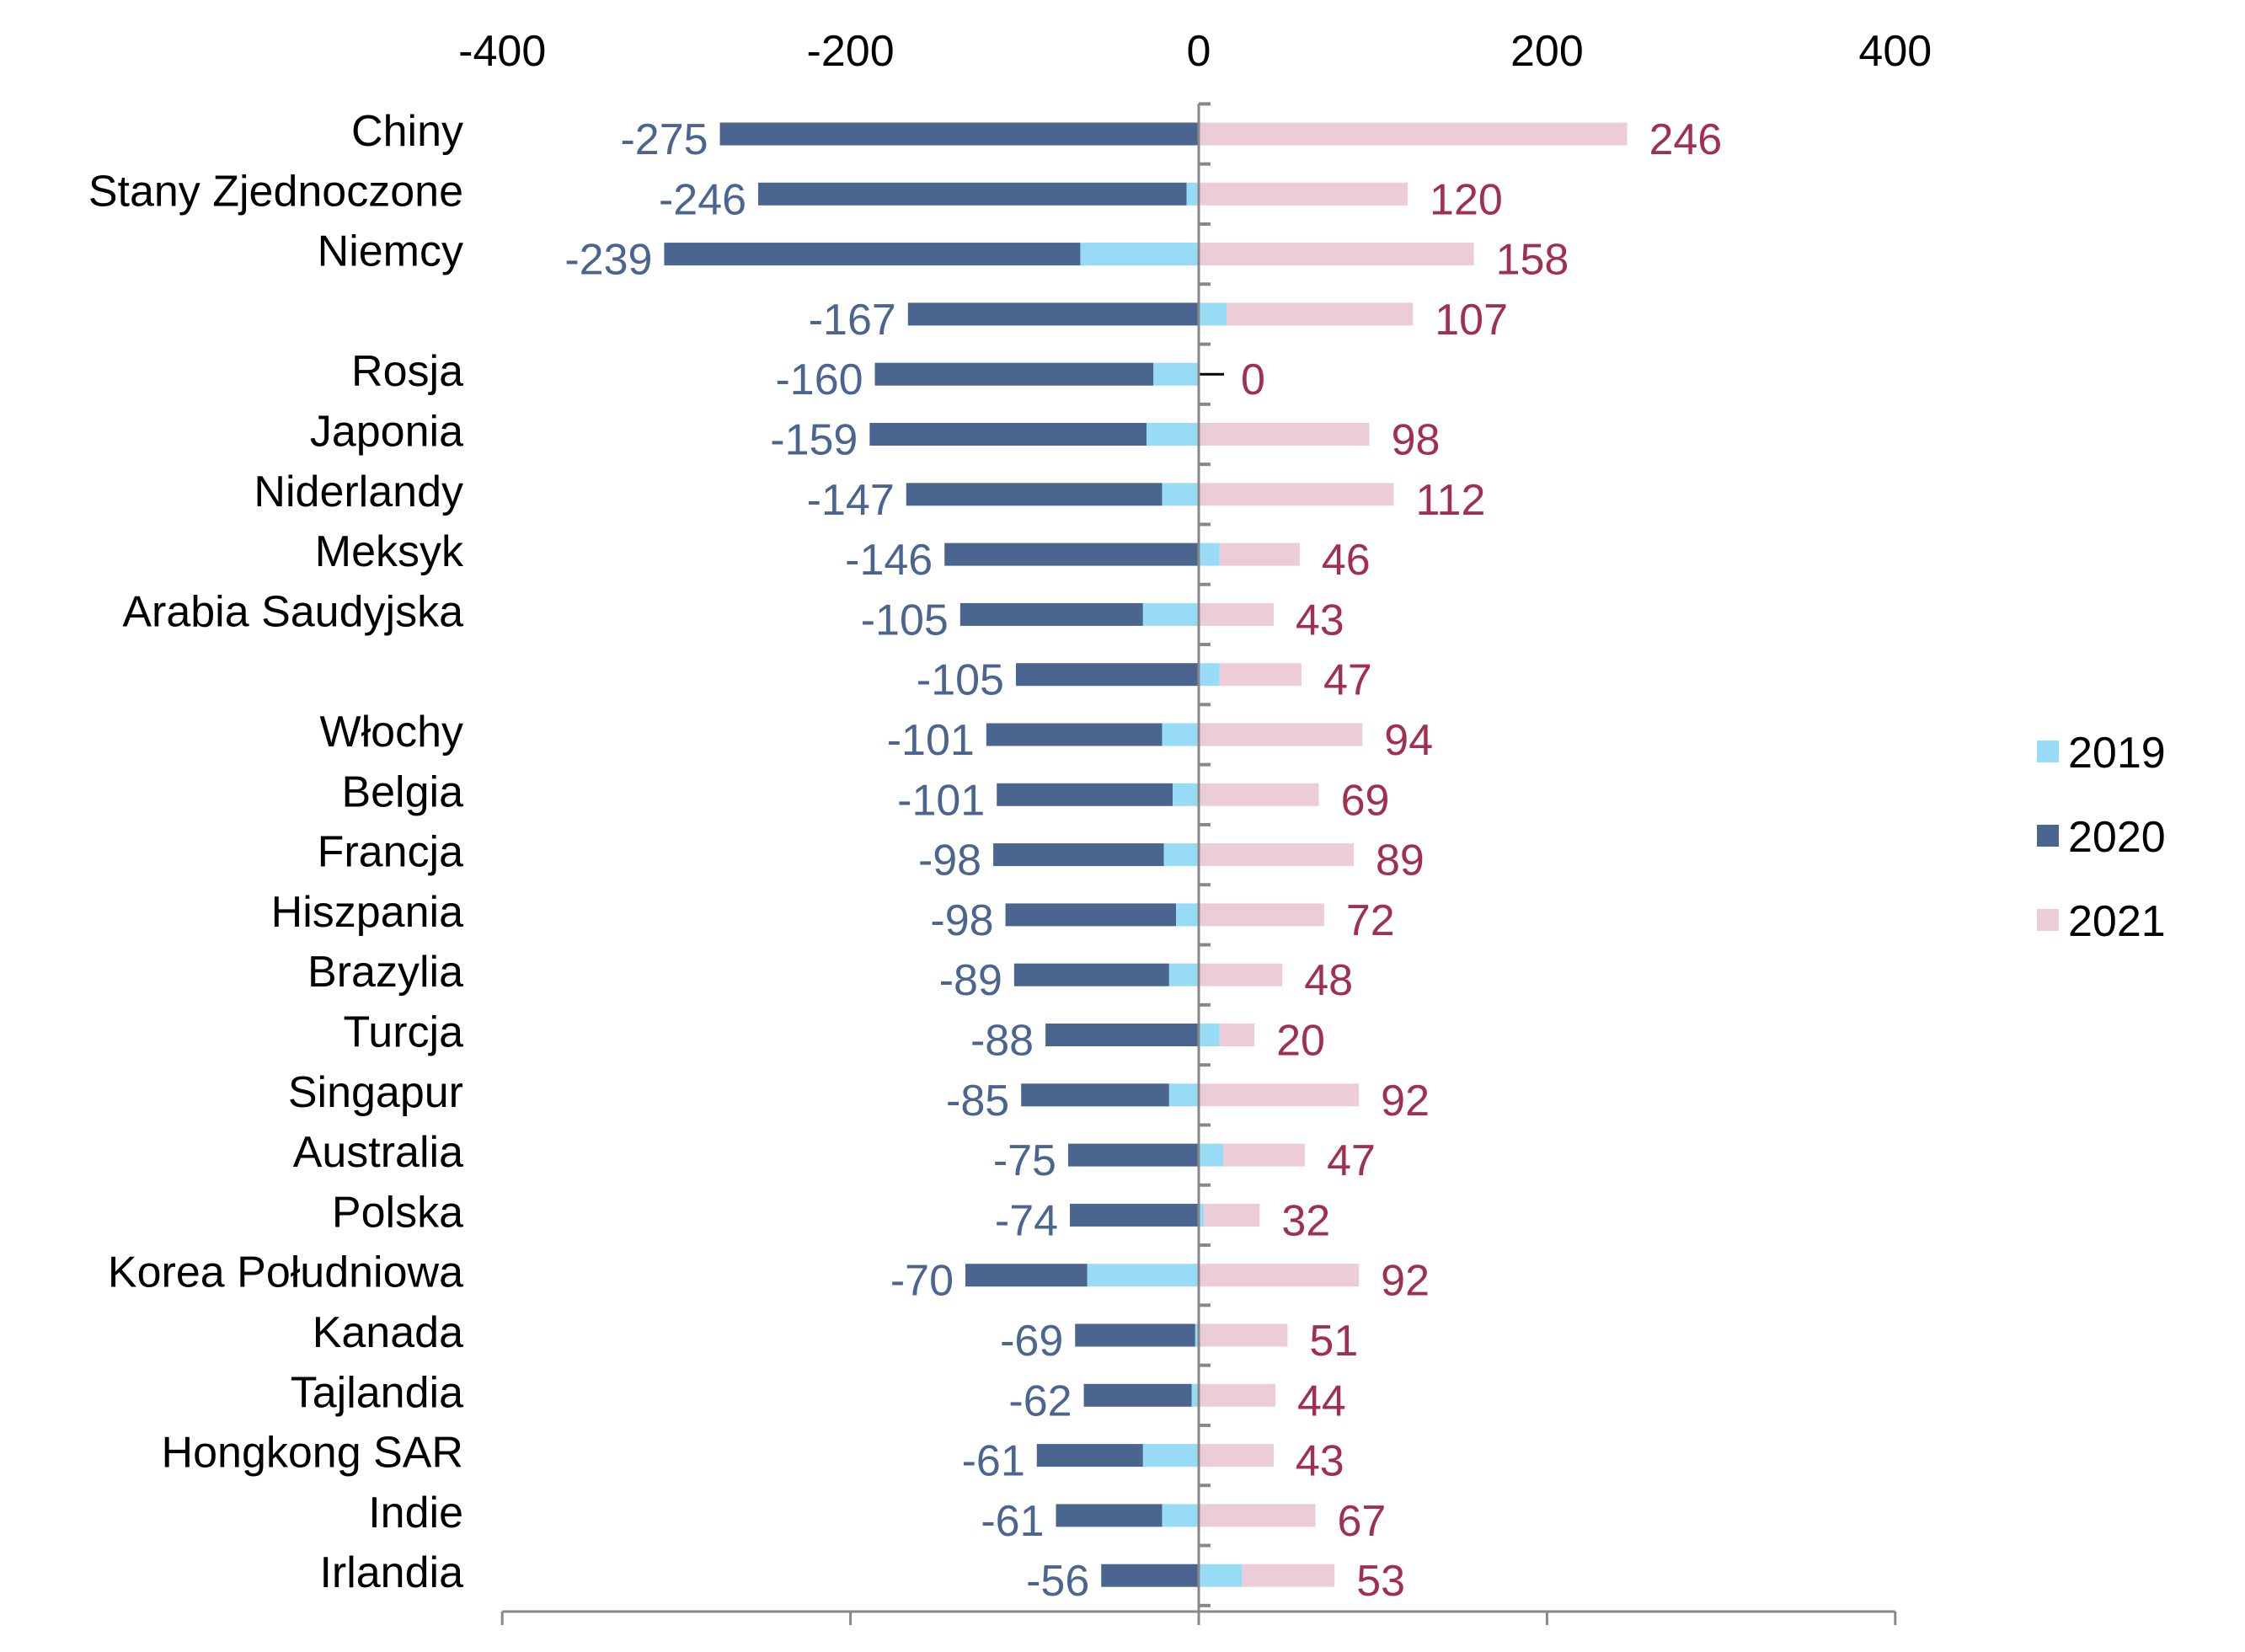 The height and width of the screenshot is (1652, 2245). I want to click on data-label-2021: 0, so click(1253, 380).